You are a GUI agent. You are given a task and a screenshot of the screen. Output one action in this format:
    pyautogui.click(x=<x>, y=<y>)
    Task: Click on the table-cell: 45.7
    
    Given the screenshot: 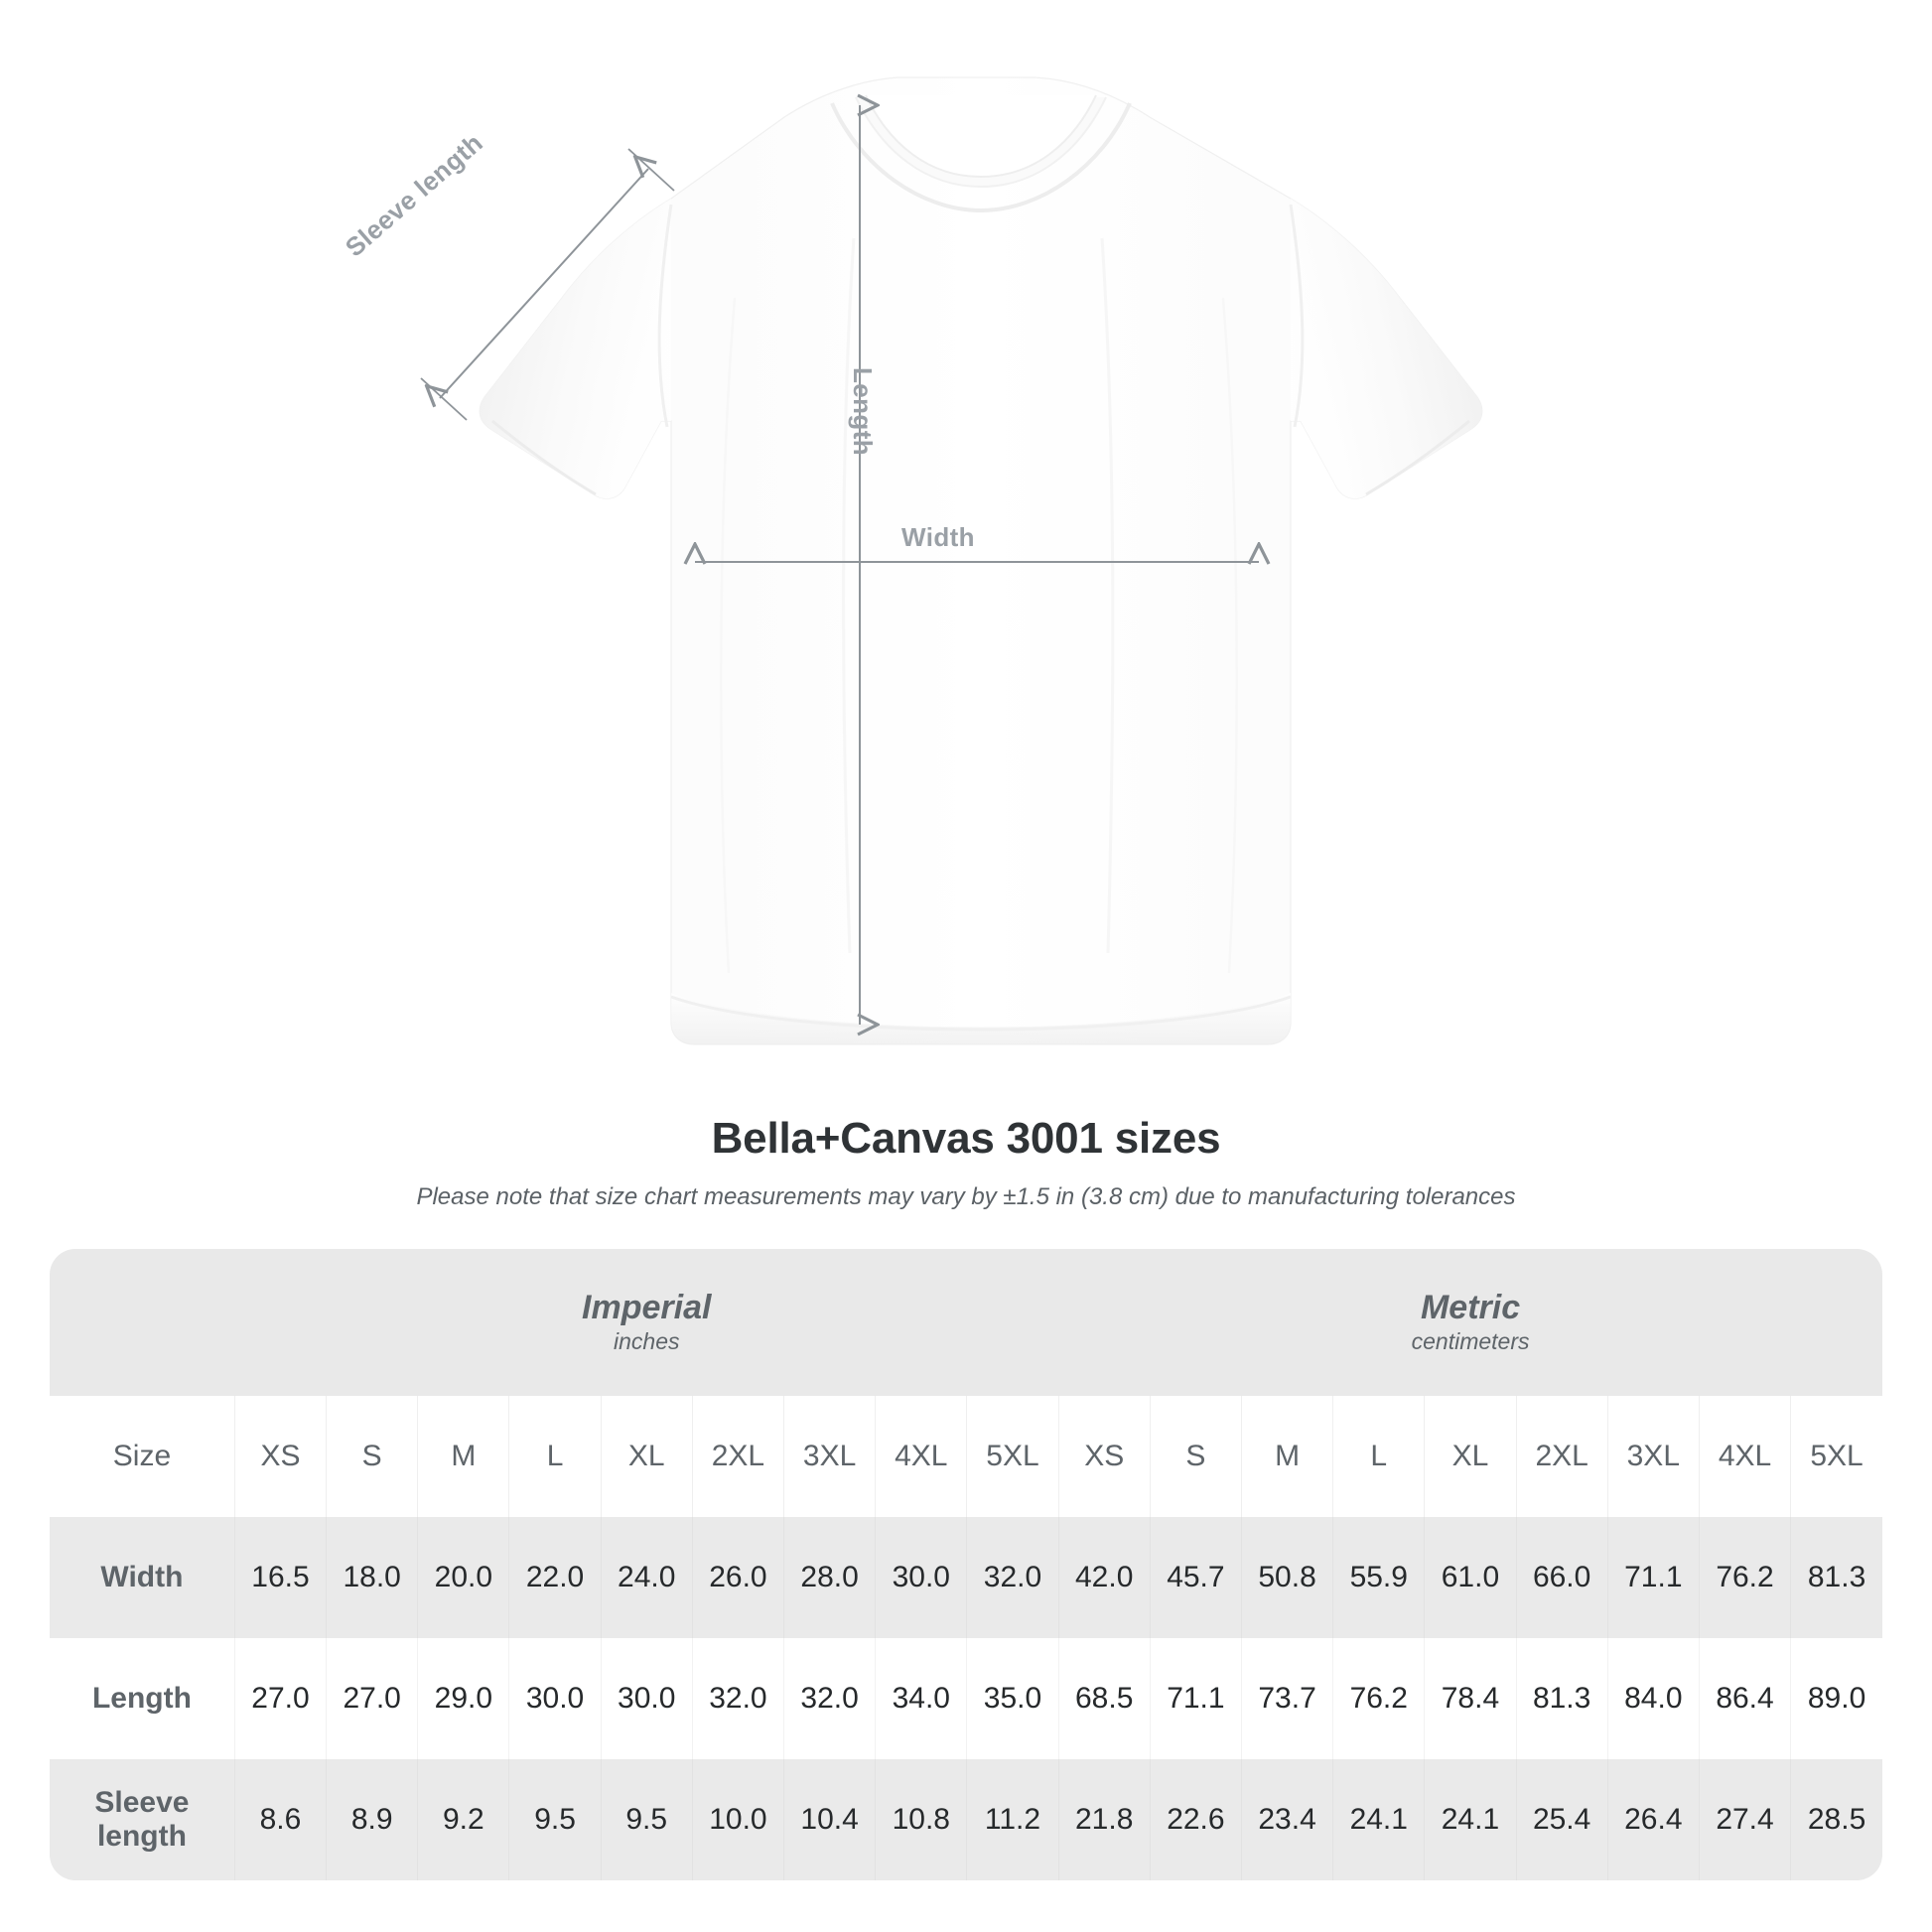 What is the action you would take?
    pyautogui.click(x=1196, y=1578)
    